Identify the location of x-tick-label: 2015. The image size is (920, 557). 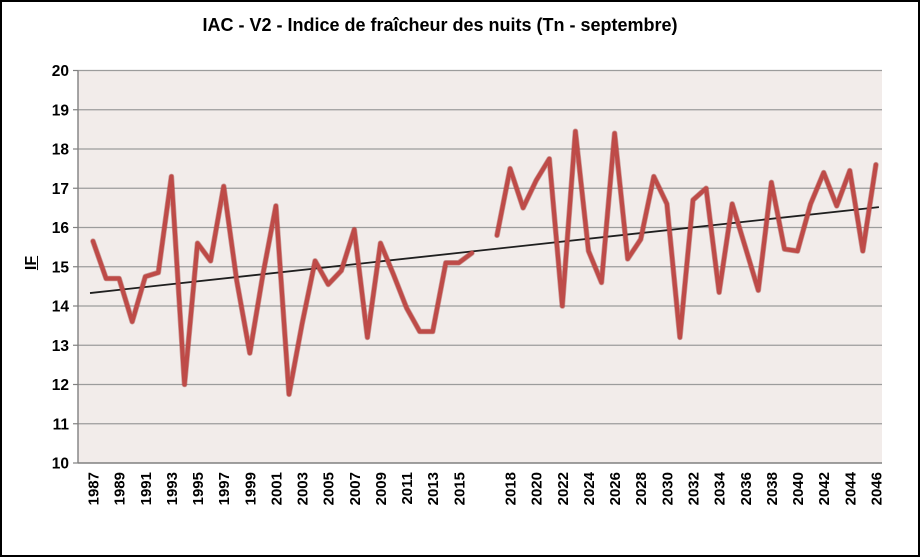
(459, 488).